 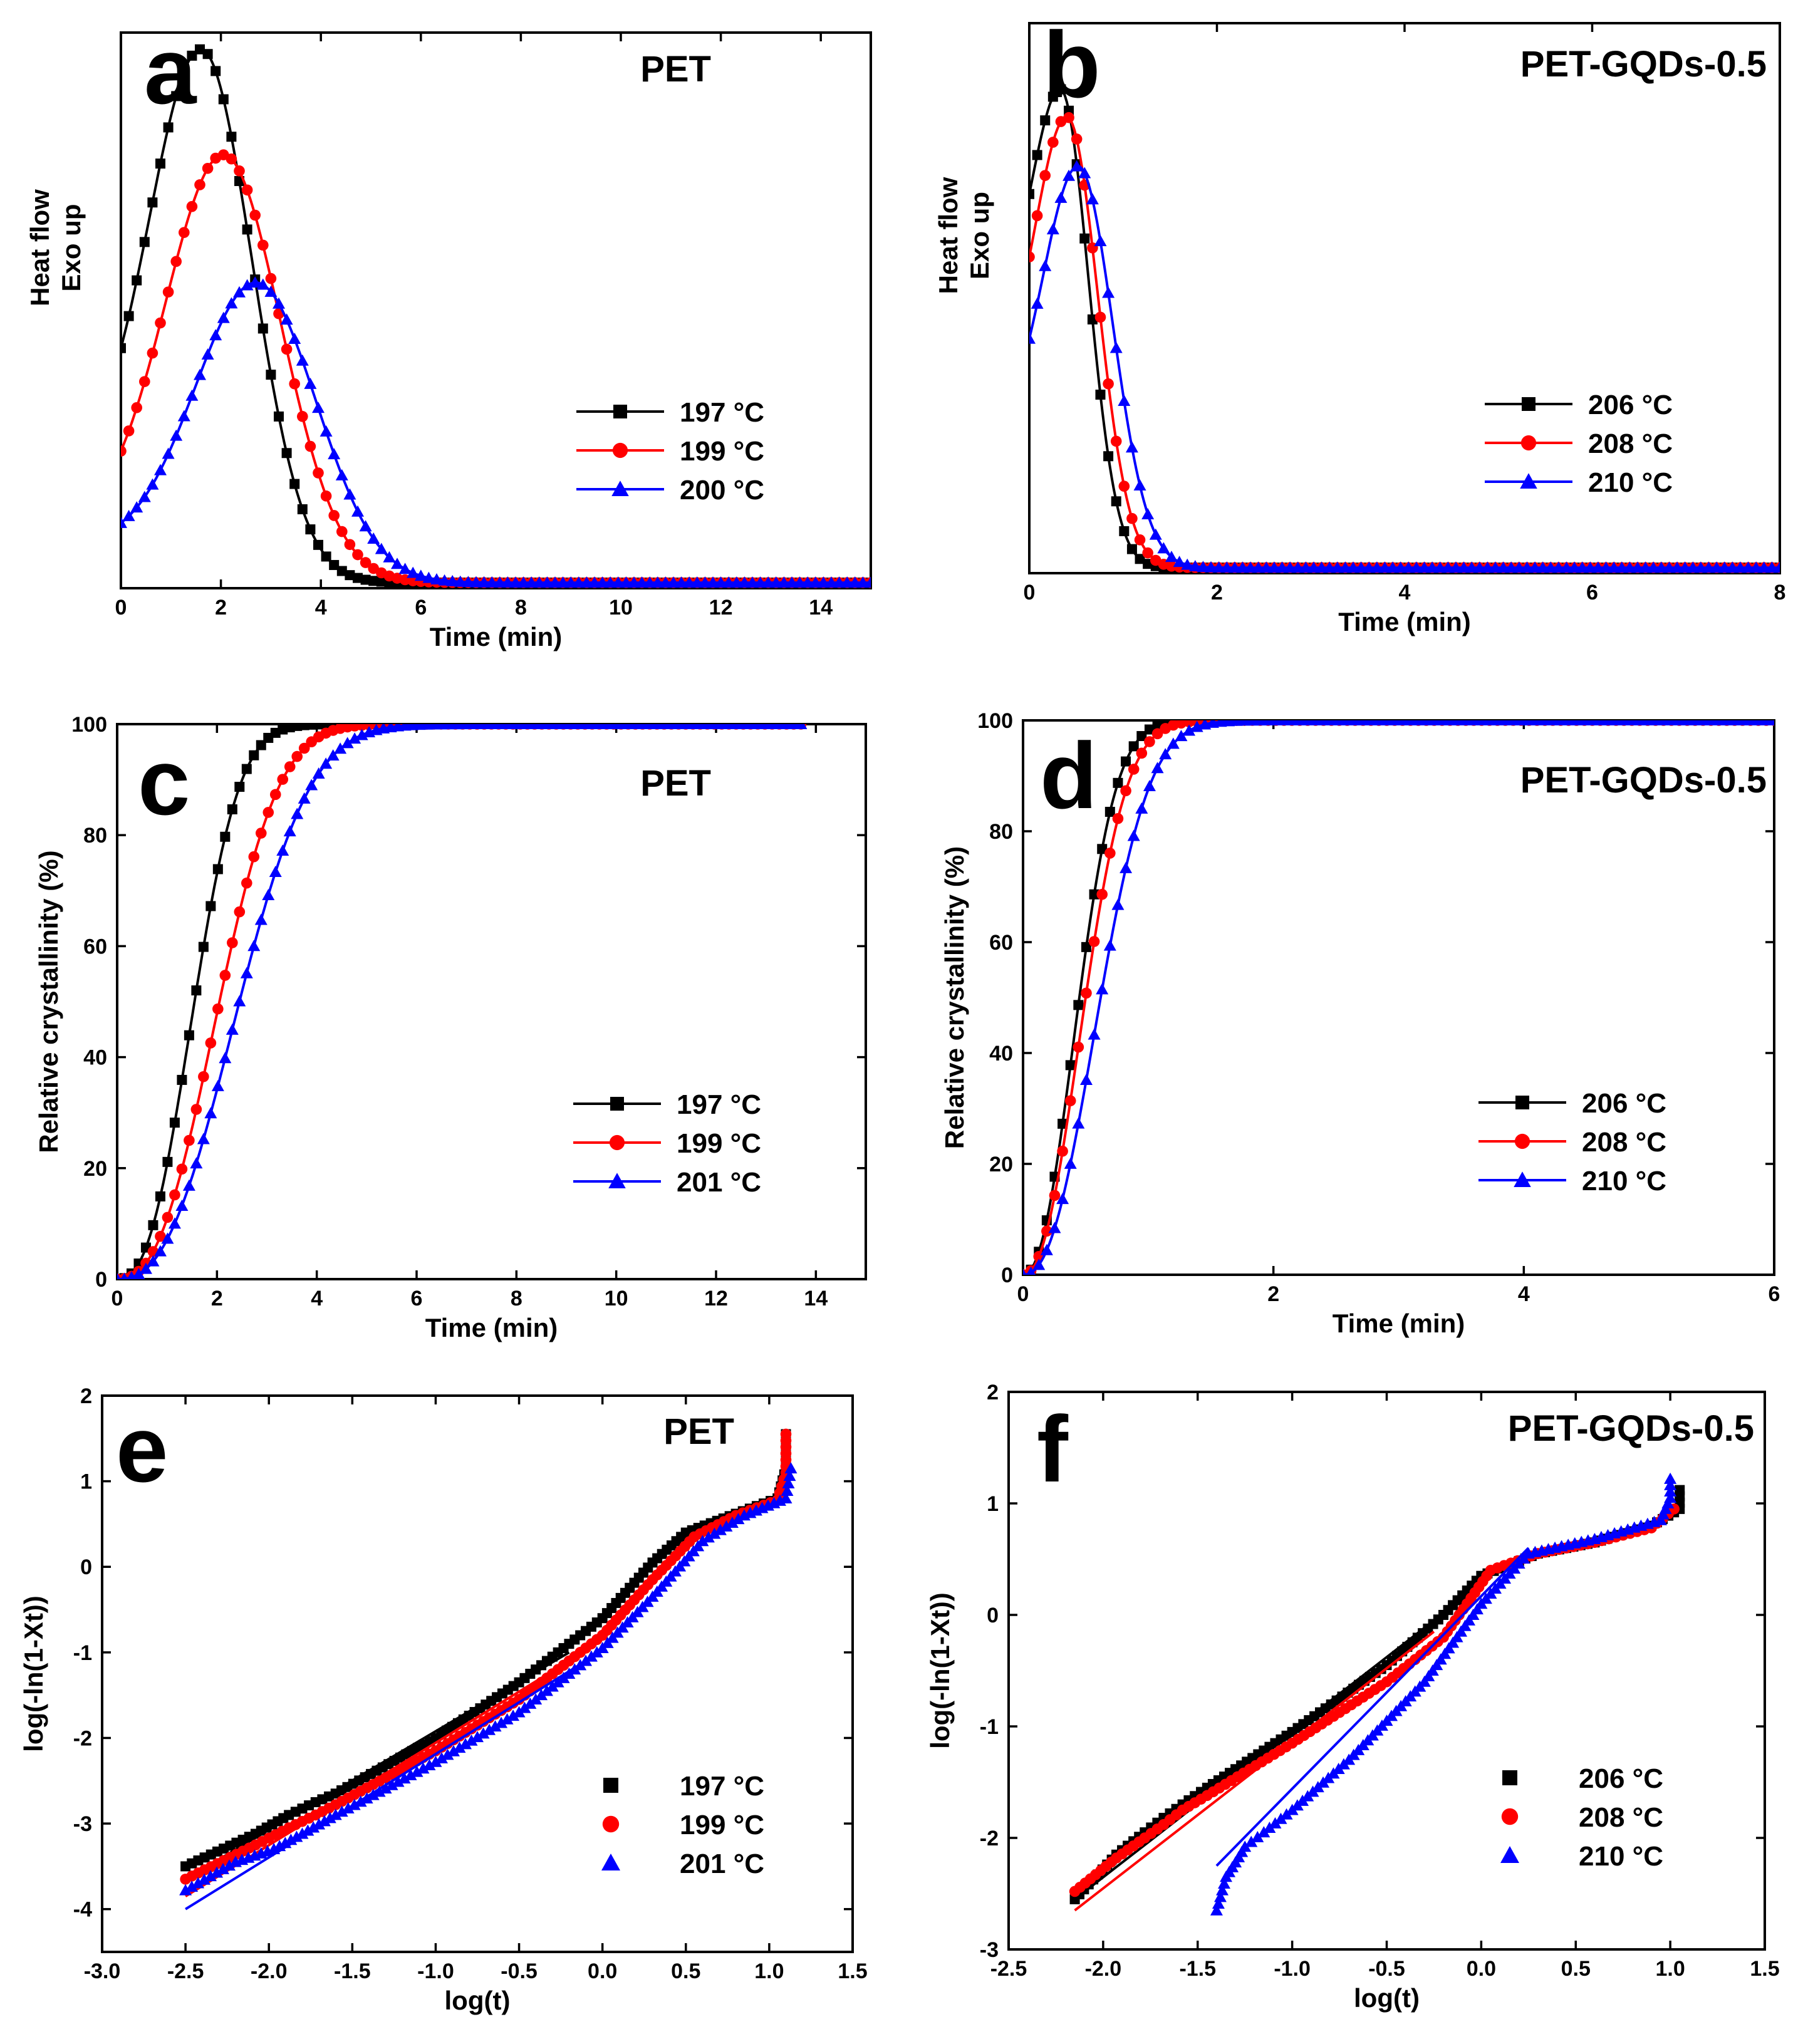 What do you see at coordinates (1069, 775) in the screenshot?
I see `panel-label: d` at bounding box center [1069, 775].